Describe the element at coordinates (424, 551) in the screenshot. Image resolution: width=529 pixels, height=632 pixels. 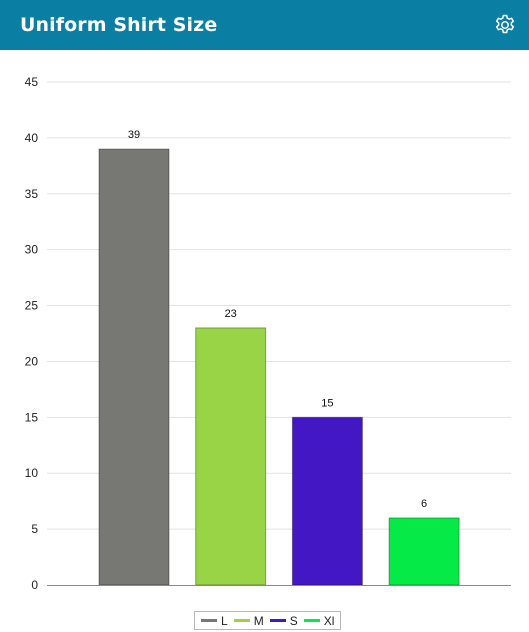
I see `bar-xl` at that location.